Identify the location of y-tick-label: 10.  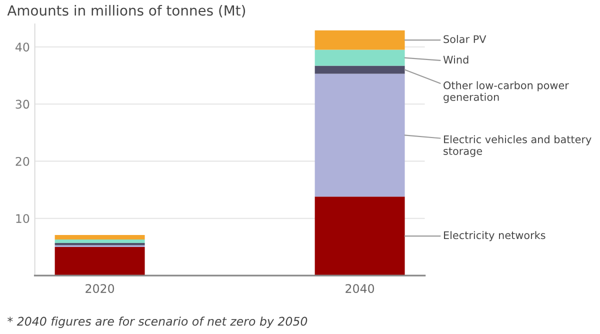
(23, 219).